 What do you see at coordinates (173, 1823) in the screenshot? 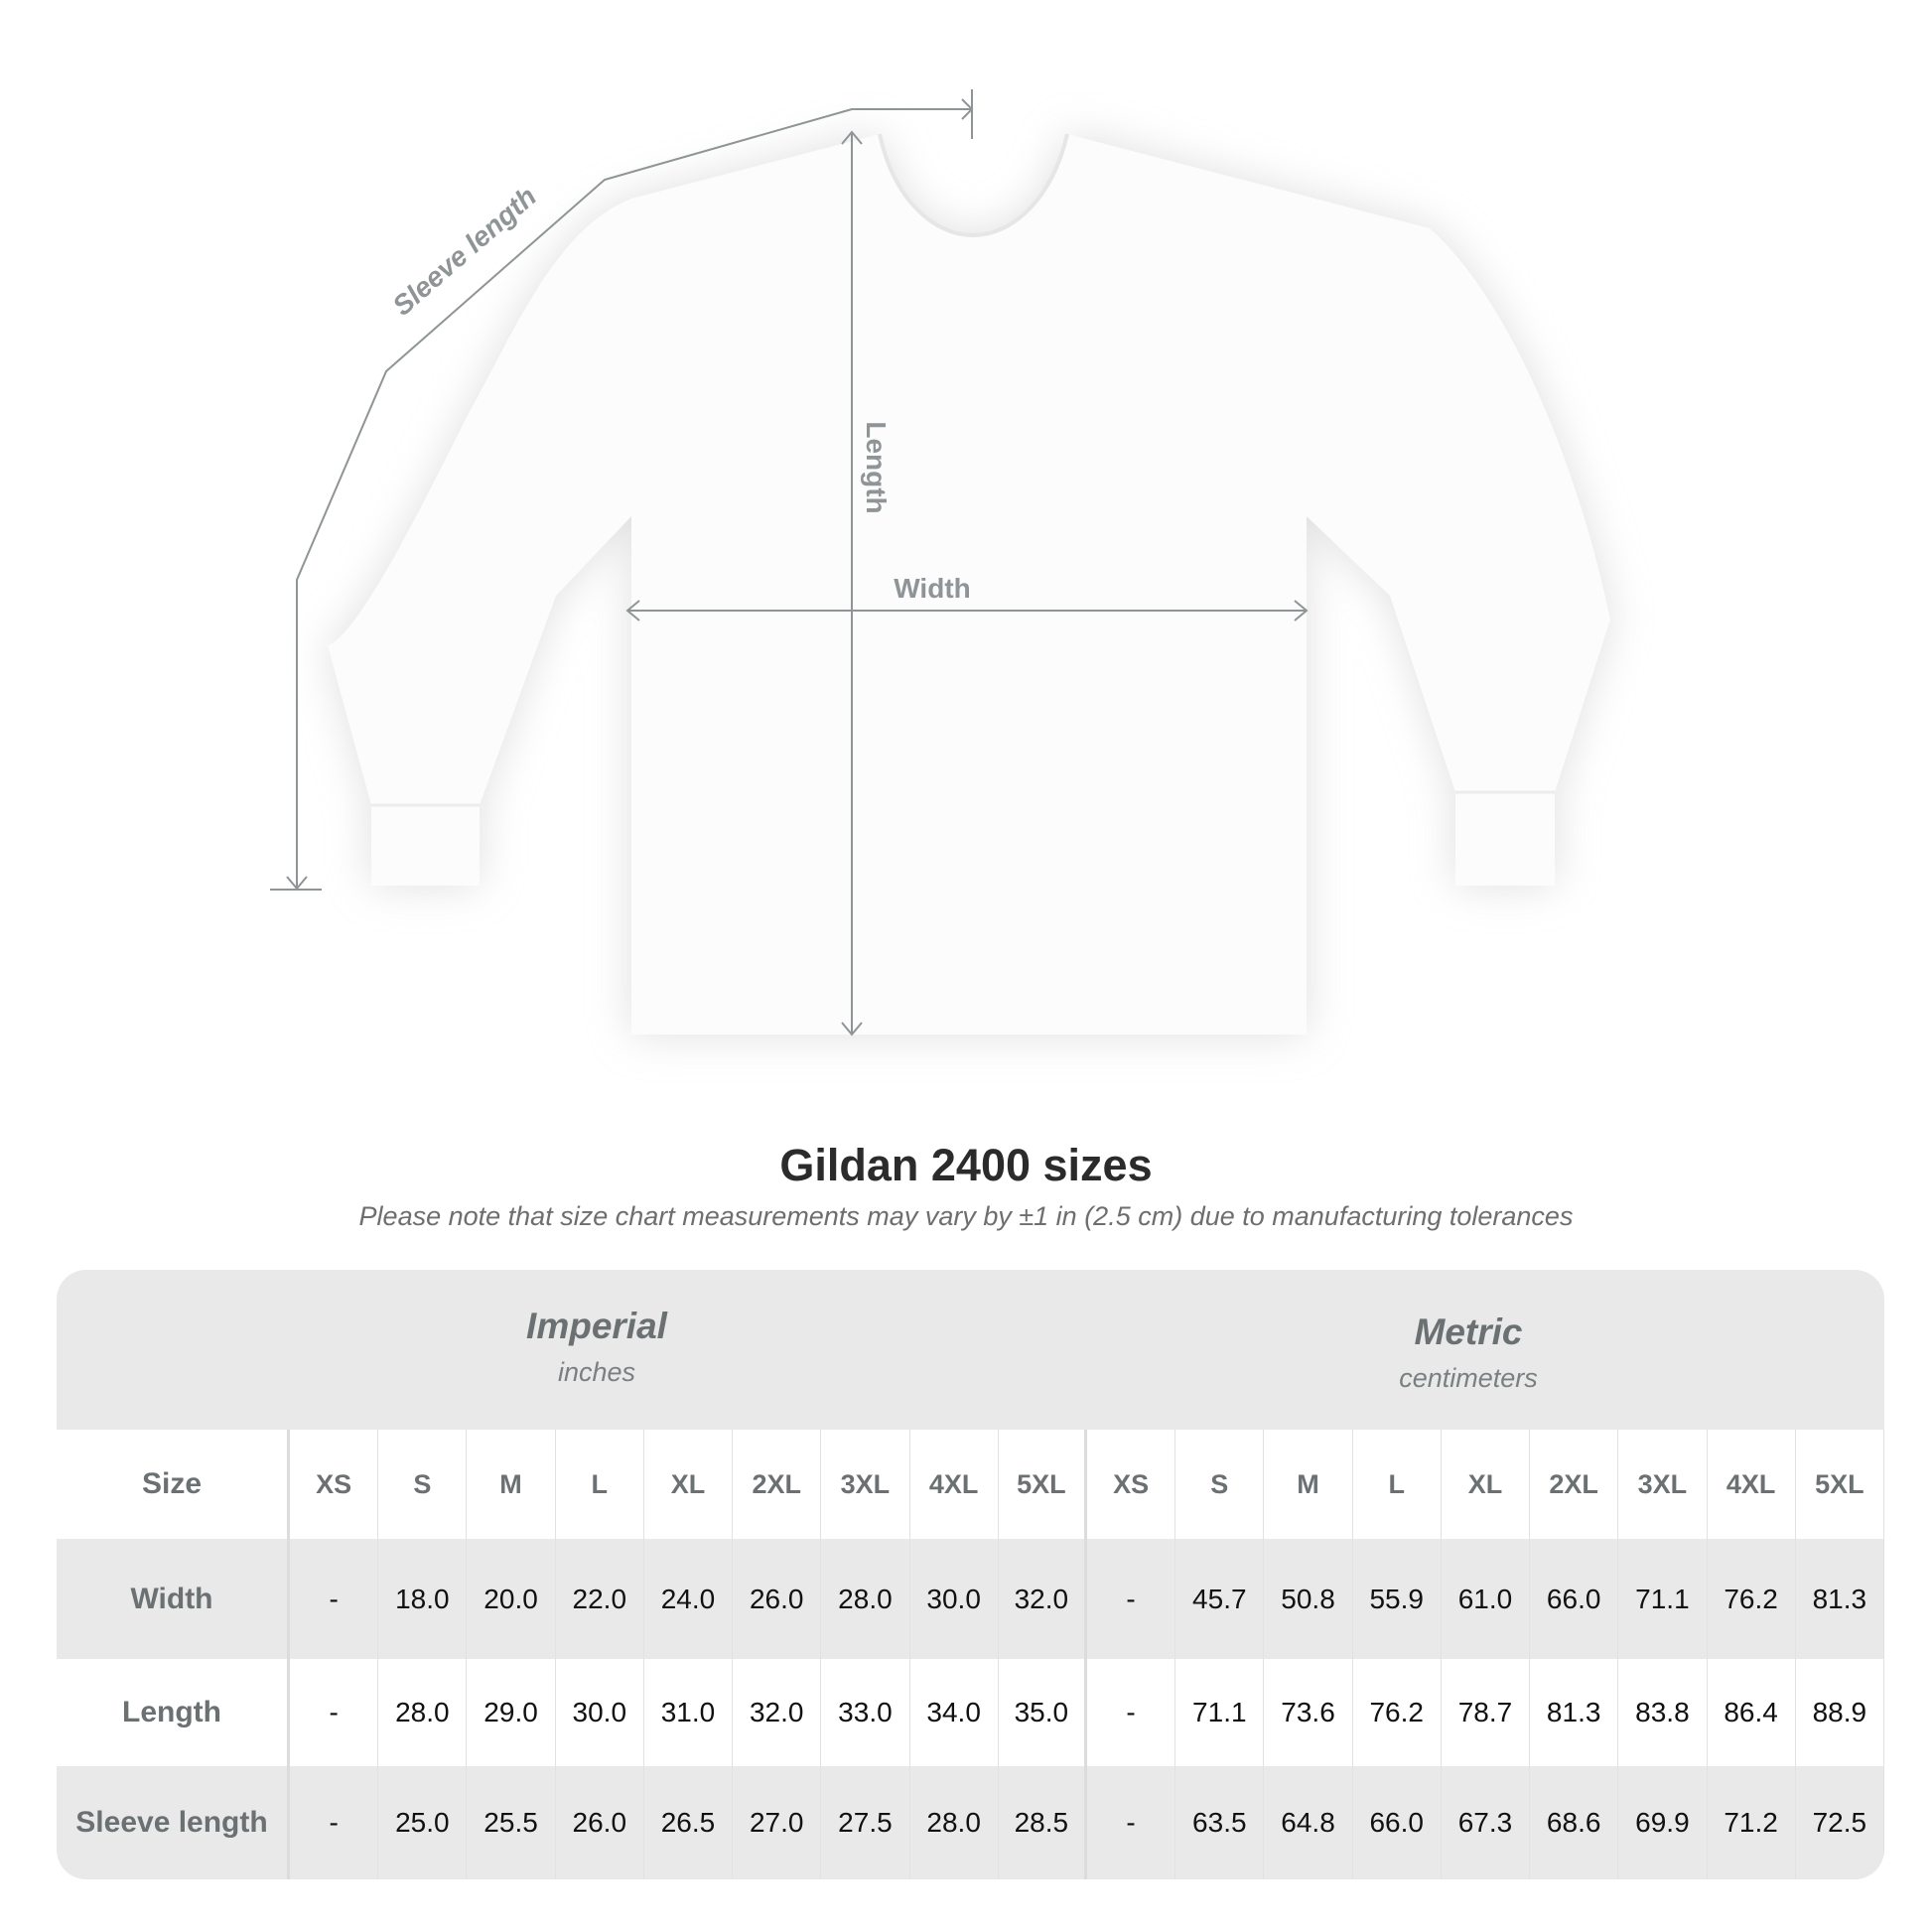
I see `row-label: Sleeve length` at bounding box center [173, 1823].